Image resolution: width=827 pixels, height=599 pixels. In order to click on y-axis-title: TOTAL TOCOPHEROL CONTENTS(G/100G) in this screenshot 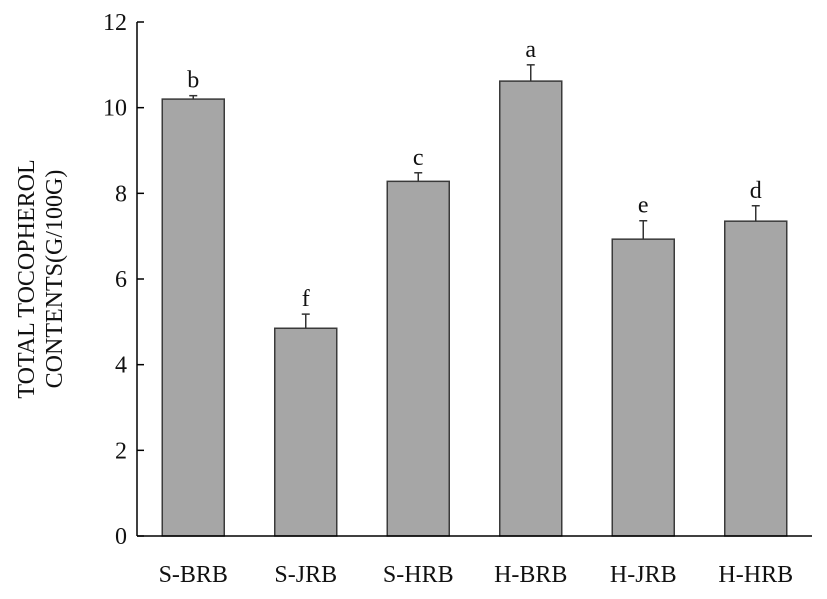, I will do `click(41, 278)`.